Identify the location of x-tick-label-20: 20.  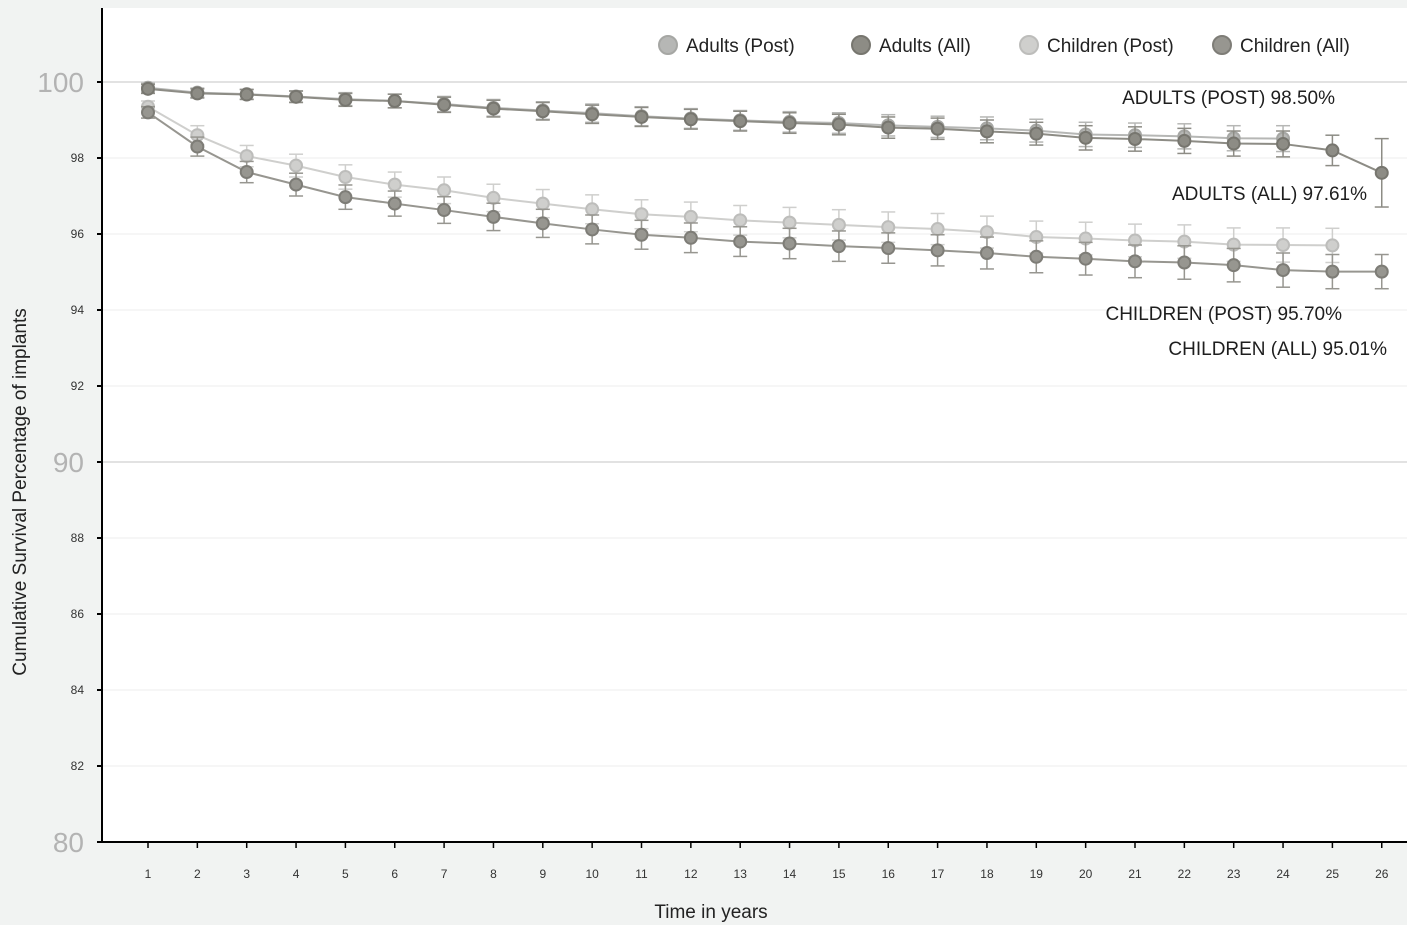
(1086, 874).